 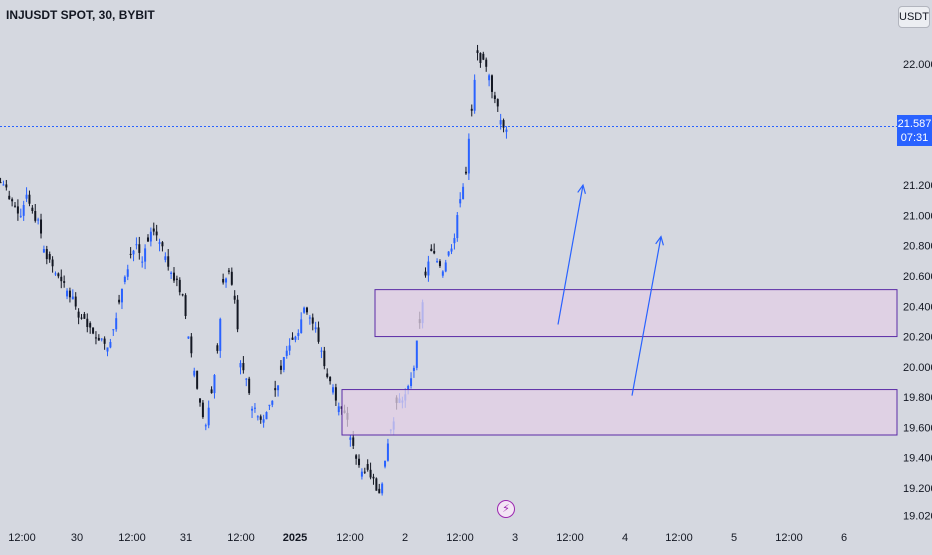 What do you see at coordinates (917, 338) in the screenshot?
I see `y-tick-label: 20.200` at bounding box center [917, 338].